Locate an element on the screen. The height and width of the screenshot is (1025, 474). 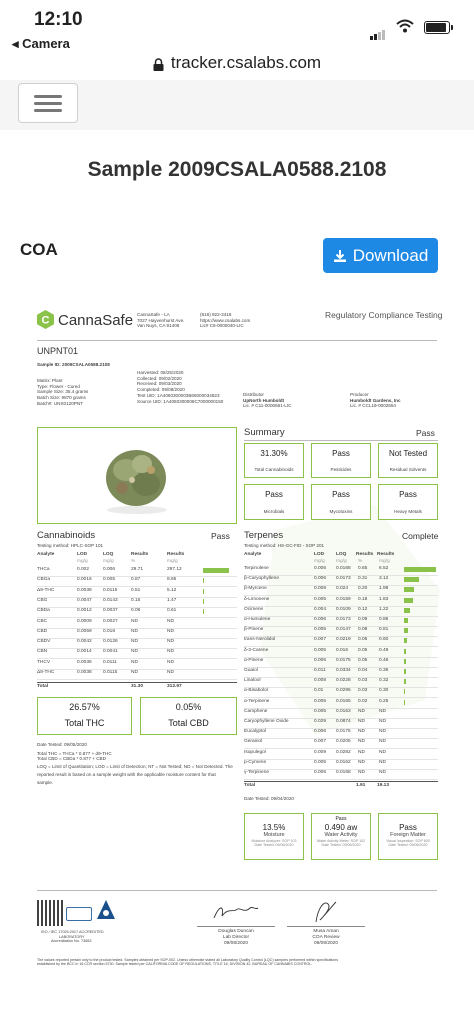
site-navbar is located at coordinates (237, 105).